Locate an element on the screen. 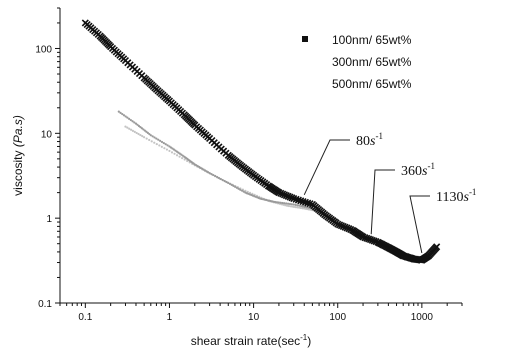 Image resolution: width=518 pixels, height=362 pixels. legend-label-2: 300nm/ 65wt% is located at coordinates (372, 62).